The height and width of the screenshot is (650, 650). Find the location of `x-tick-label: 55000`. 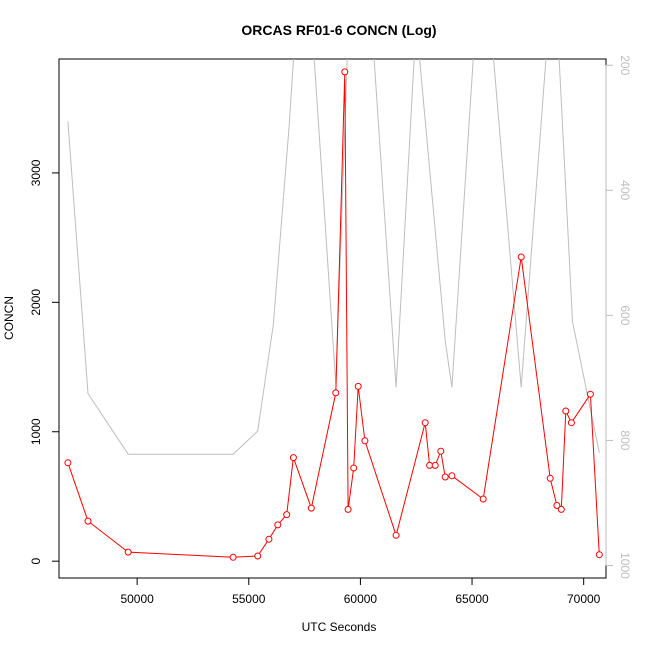

x-tick-label: 55000 is located at coordinates (249, 599).